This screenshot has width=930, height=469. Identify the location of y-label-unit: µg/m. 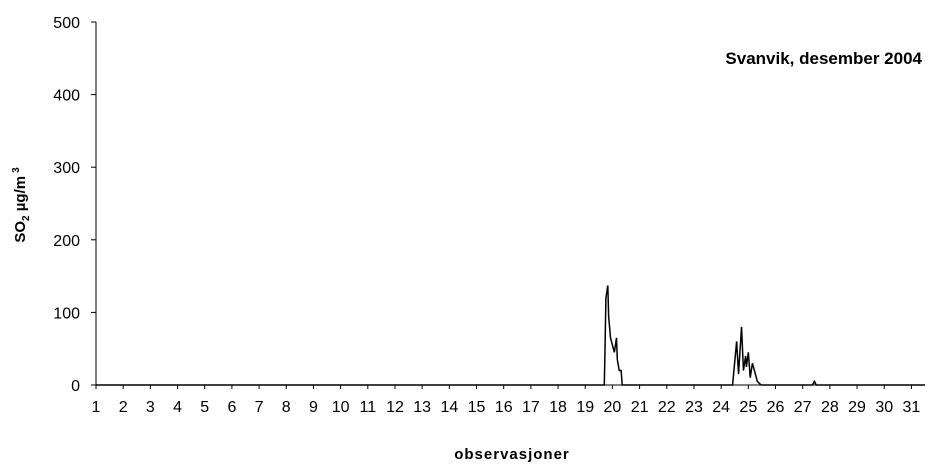
(20, 195).